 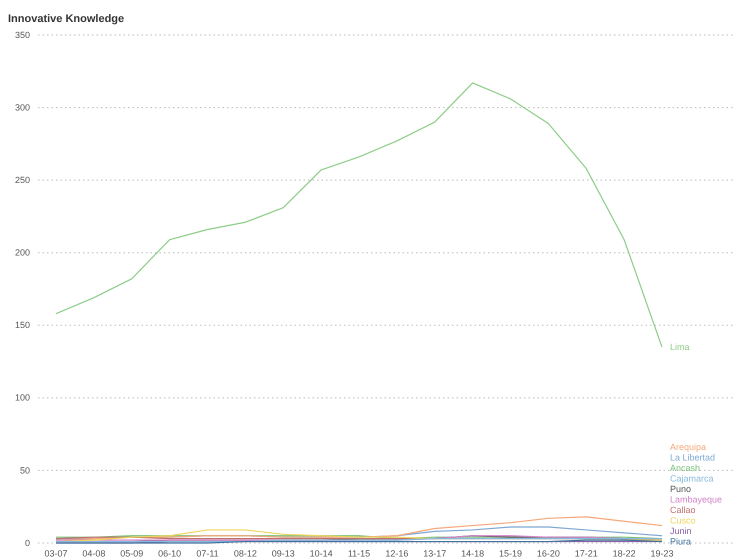 What do you see at coordinates (685, 468) in the screenshot?
I see `text: Ancash` at bounding box center [685, 468].